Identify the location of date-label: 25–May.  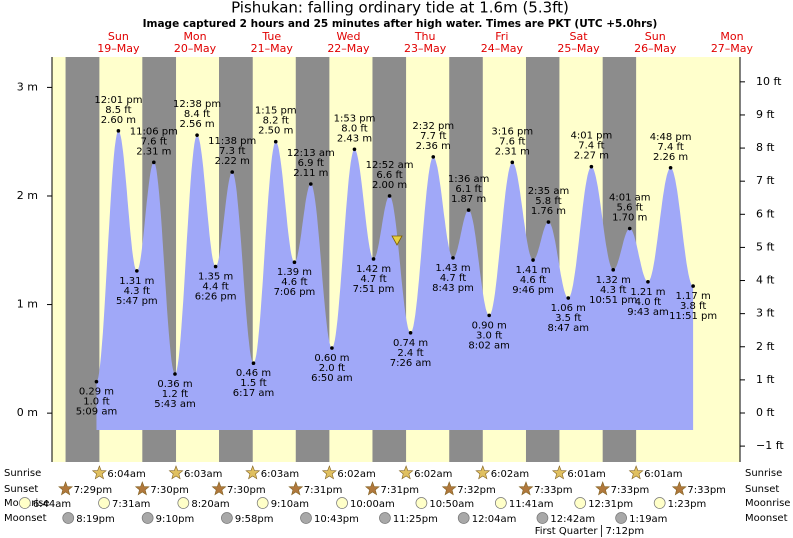
(578, 48).